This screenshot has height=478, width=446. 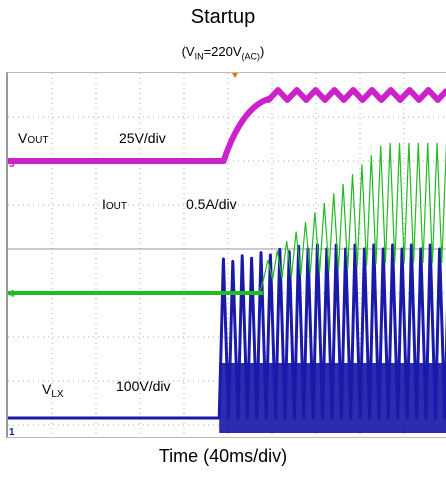 I want to click on subtitle-prefix: (V, so click(x=188, y=51).